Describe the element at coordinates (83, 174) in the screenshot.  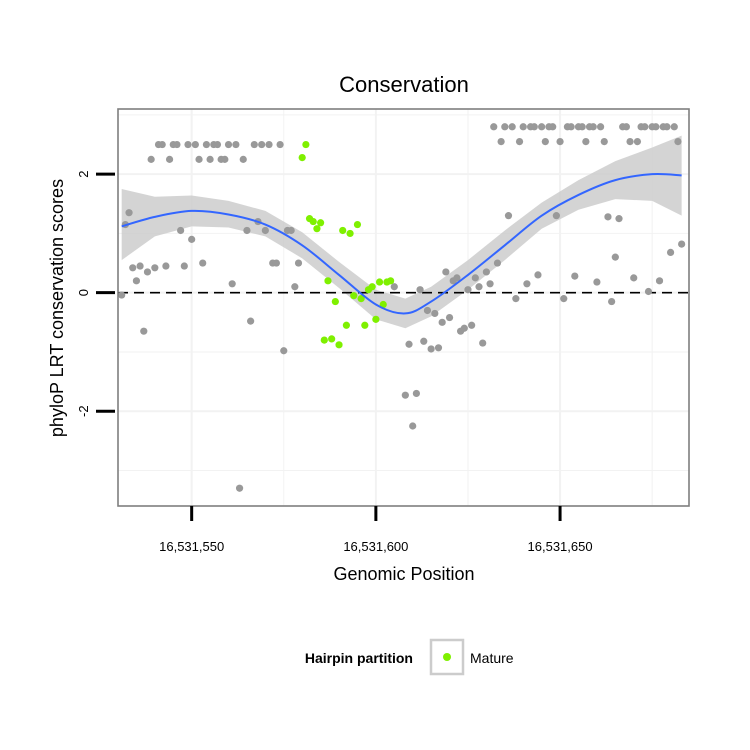
I see `y-tick-label: 2` at that location.